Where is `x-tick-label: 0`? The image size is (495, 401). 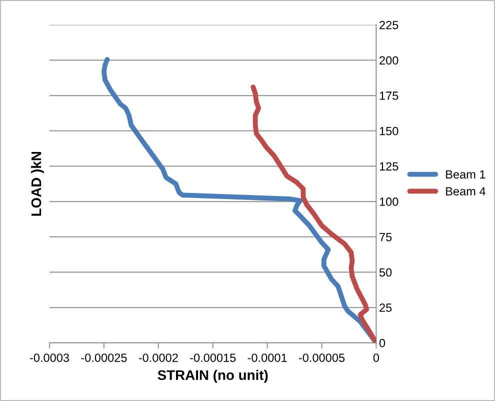
x-tick-label: 0 is located at coordinates (376, 358).